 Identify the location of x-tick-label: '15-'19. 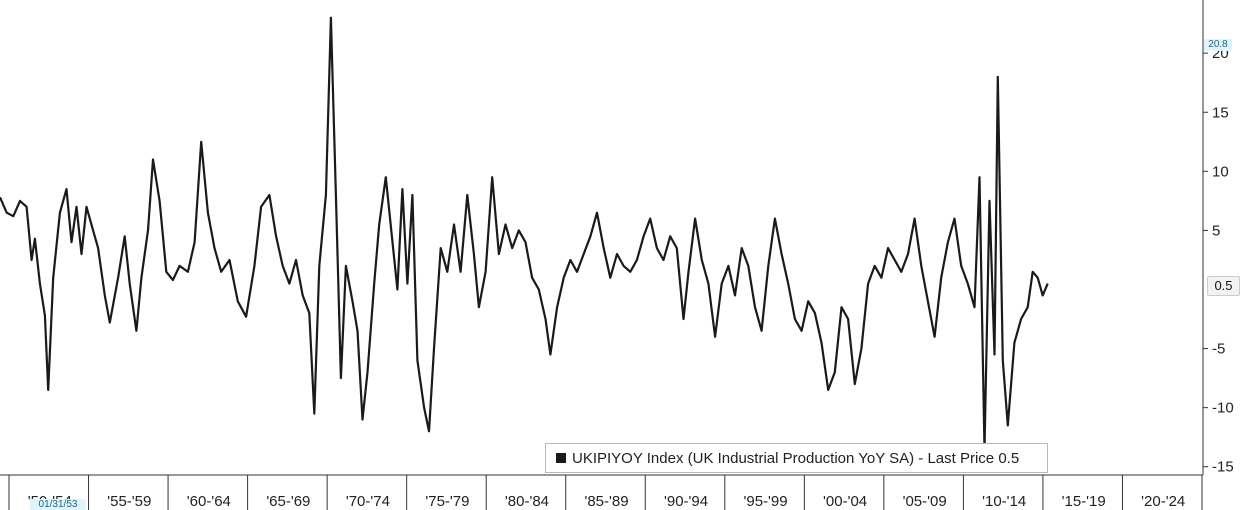
(1084, 501).